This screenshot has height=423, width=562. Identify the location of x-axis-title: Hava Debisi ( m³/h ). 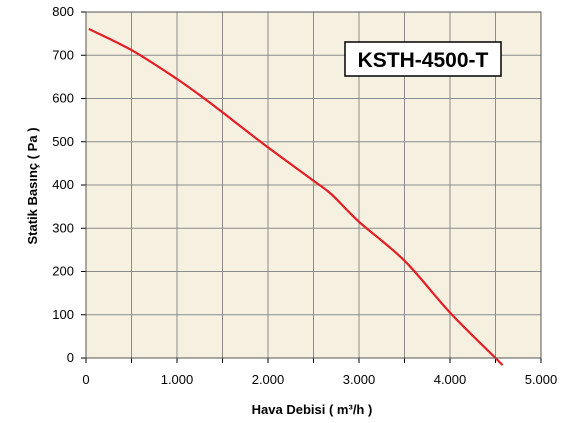
(312, 409).